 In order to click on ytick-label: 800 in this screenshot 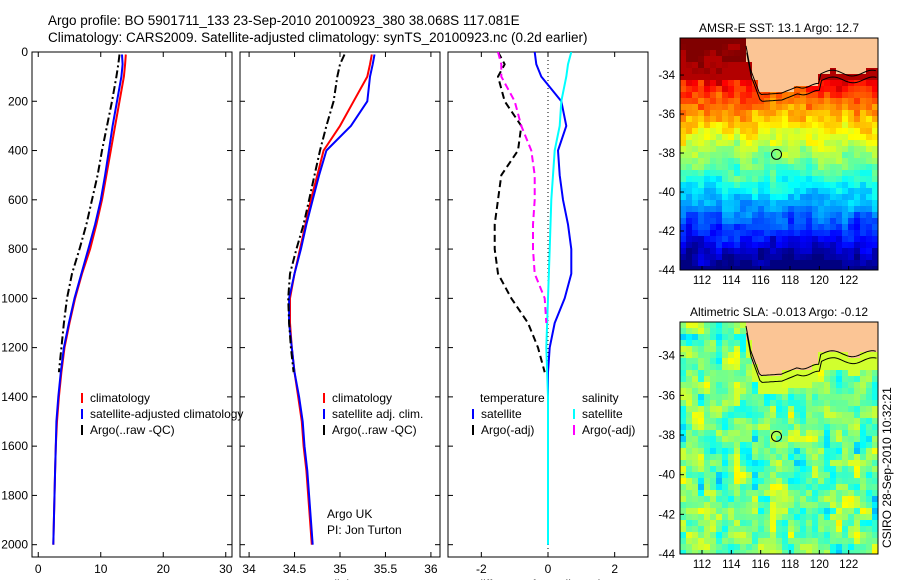, I will do `click(18, 249)`.